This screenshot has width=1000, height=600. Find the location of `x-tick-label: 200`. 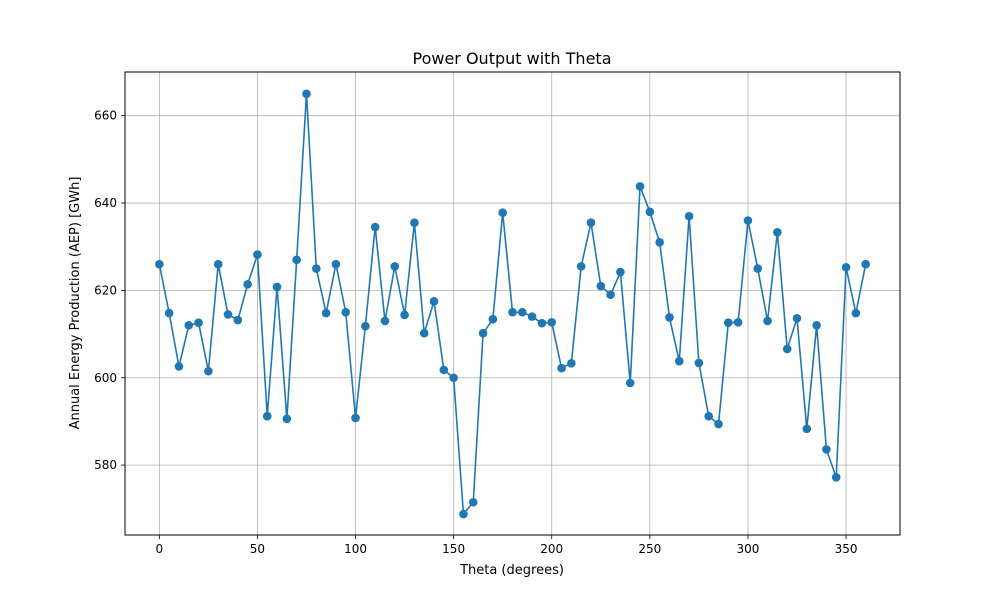

x-tick-label: 200 is located at coordinates (551, 549).